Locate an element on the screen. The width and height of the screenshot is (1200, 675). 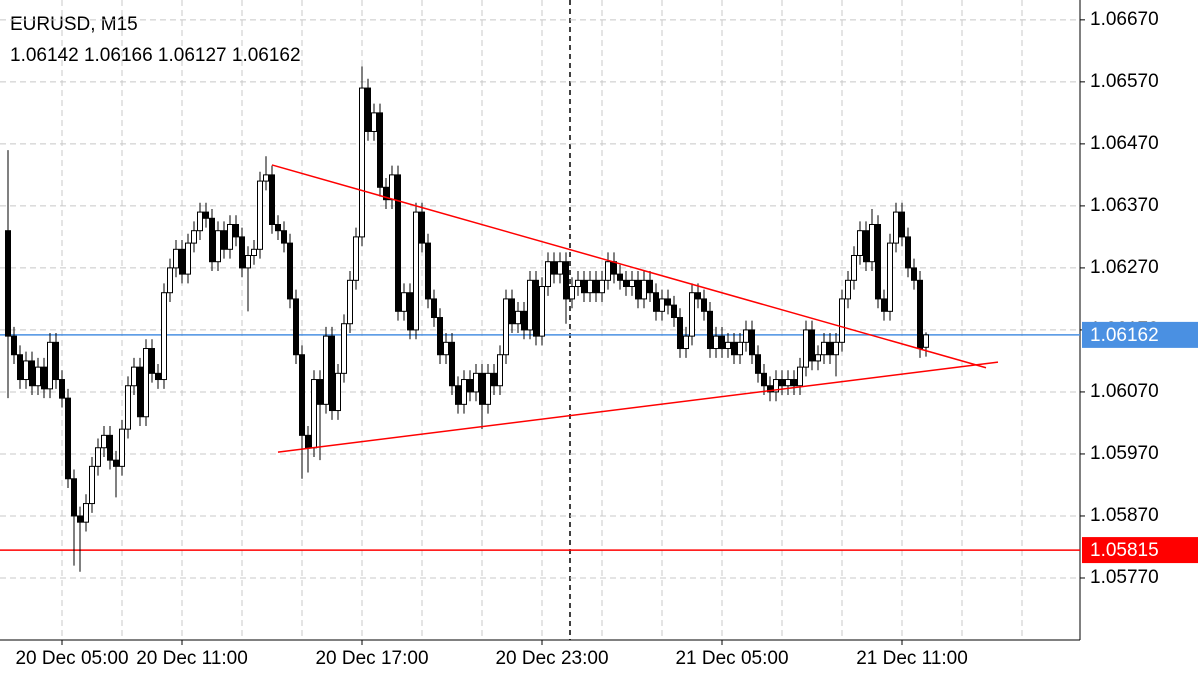
x-tick-label: 20 Dec 17:00 is located at coordinates (371, 658).